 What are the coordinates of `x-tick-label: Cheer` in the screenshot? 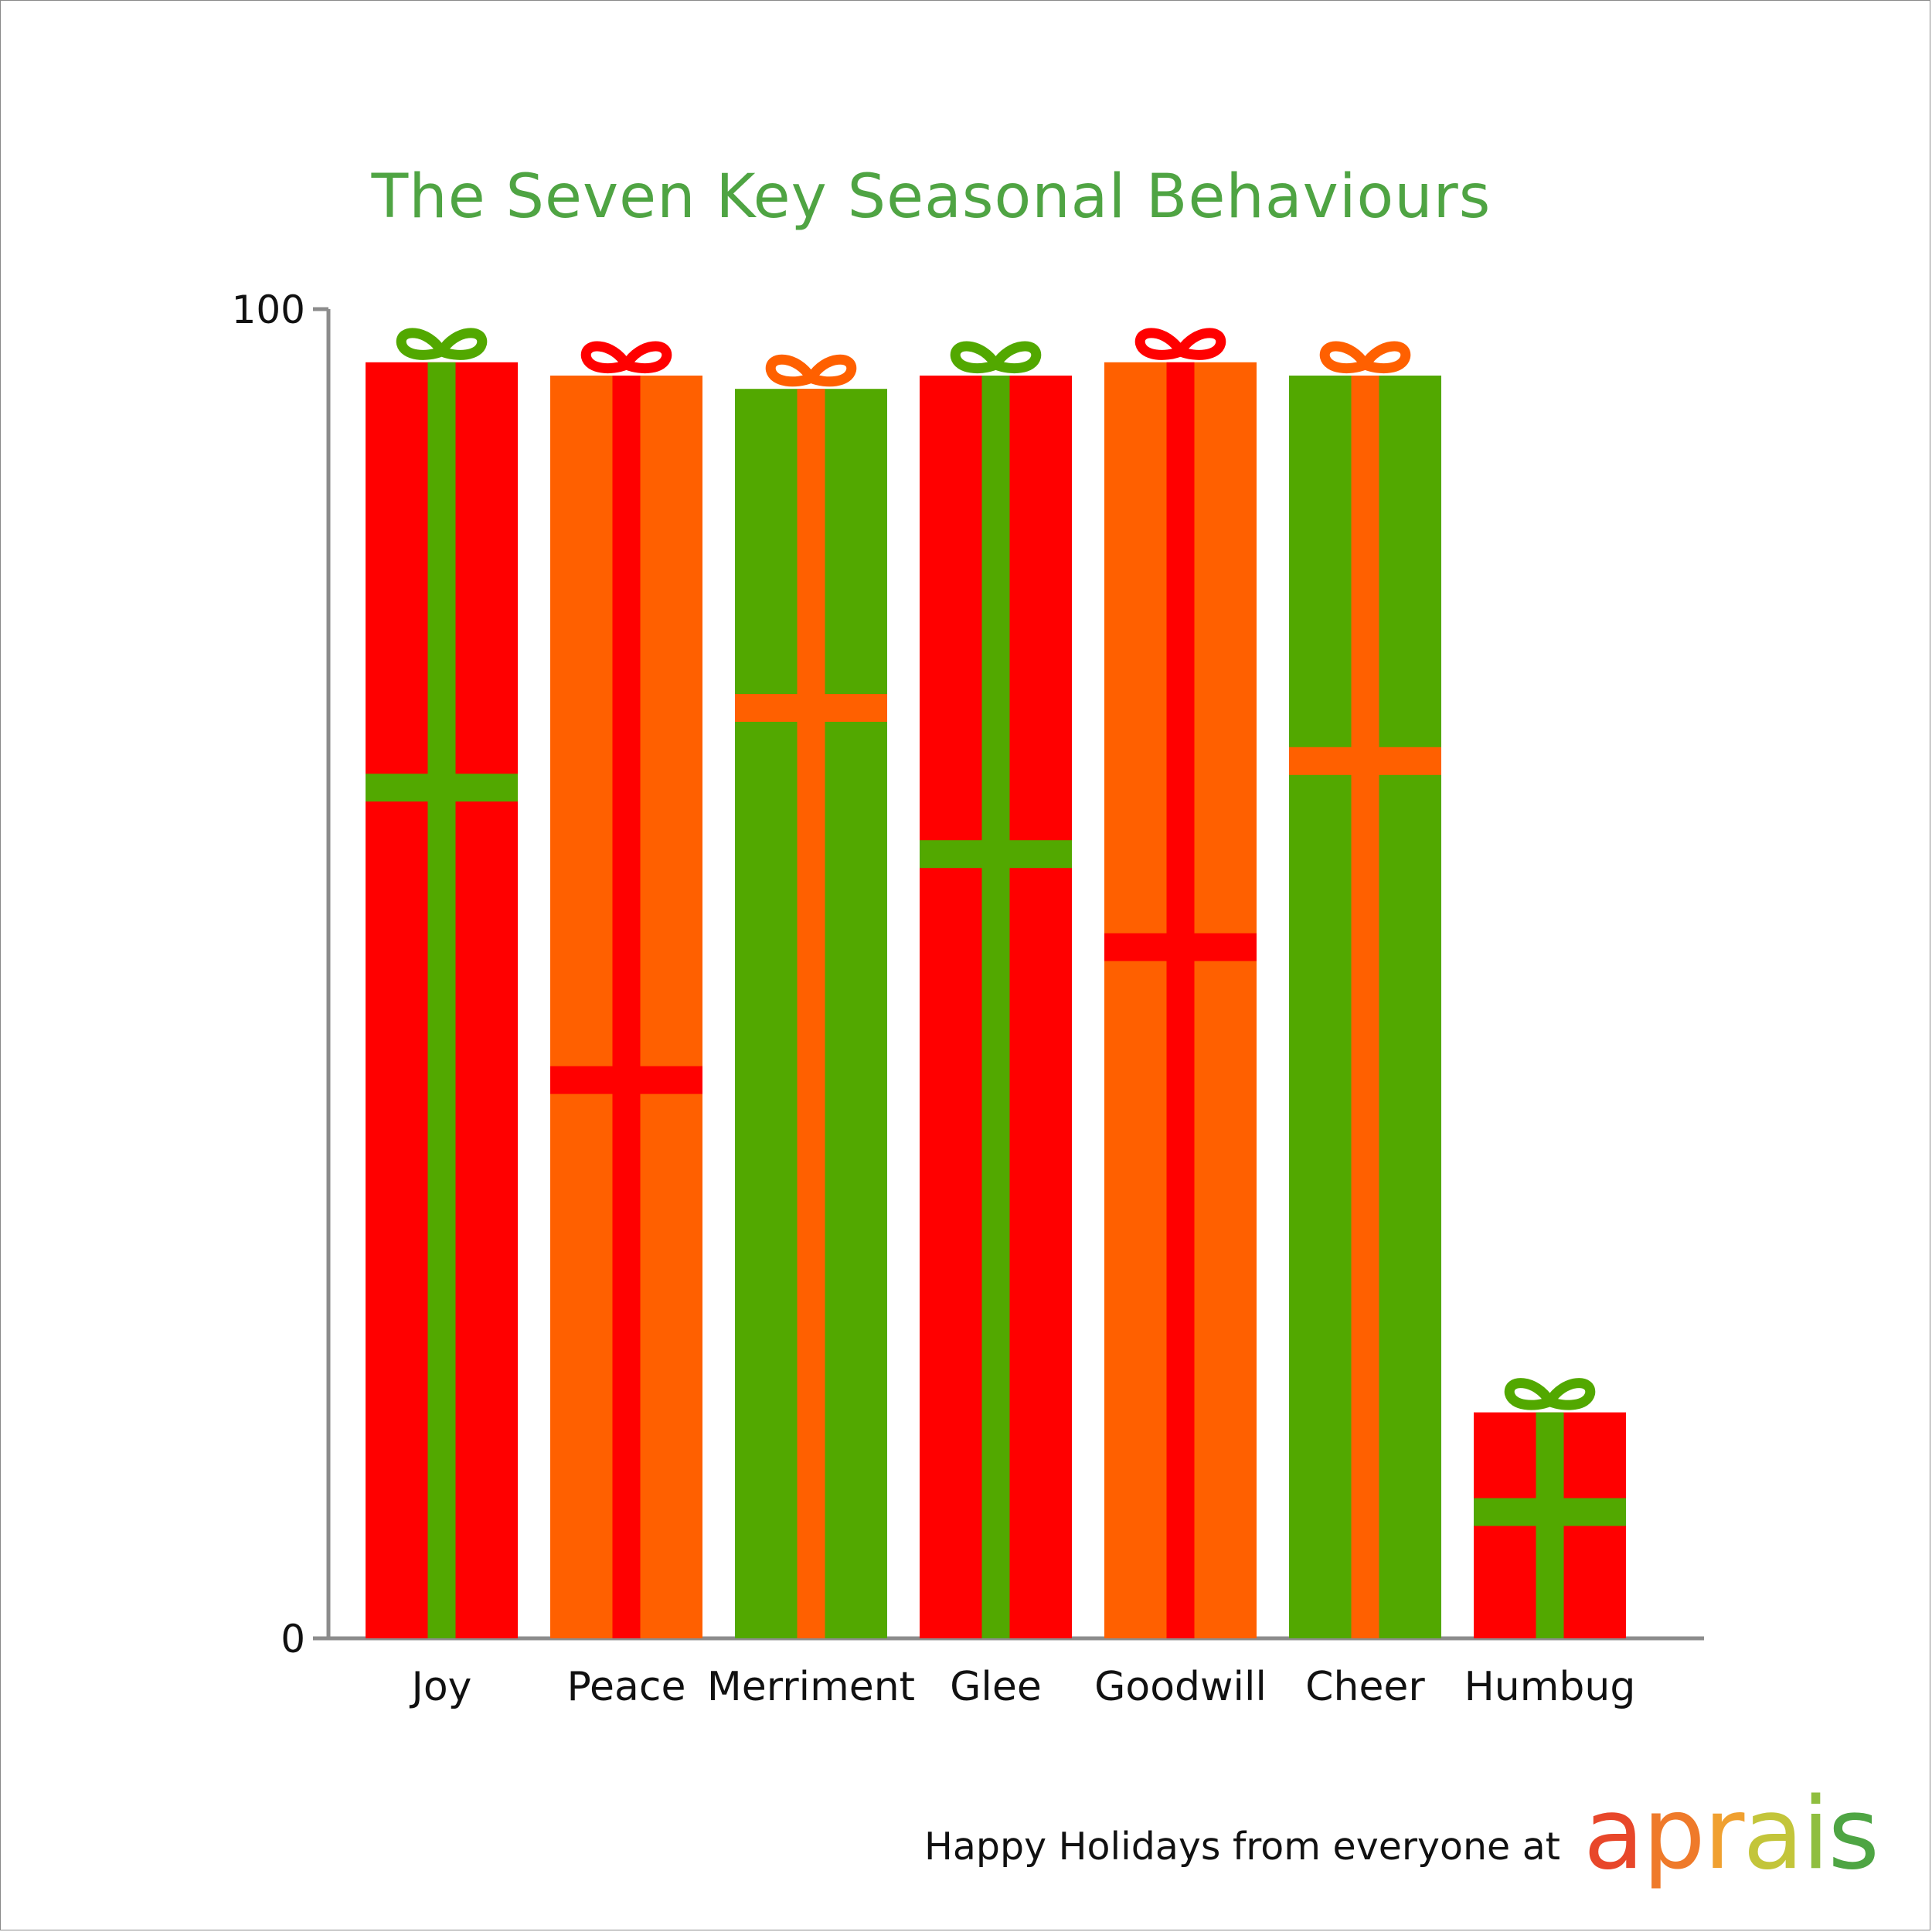 It's located at (1365, 1687).